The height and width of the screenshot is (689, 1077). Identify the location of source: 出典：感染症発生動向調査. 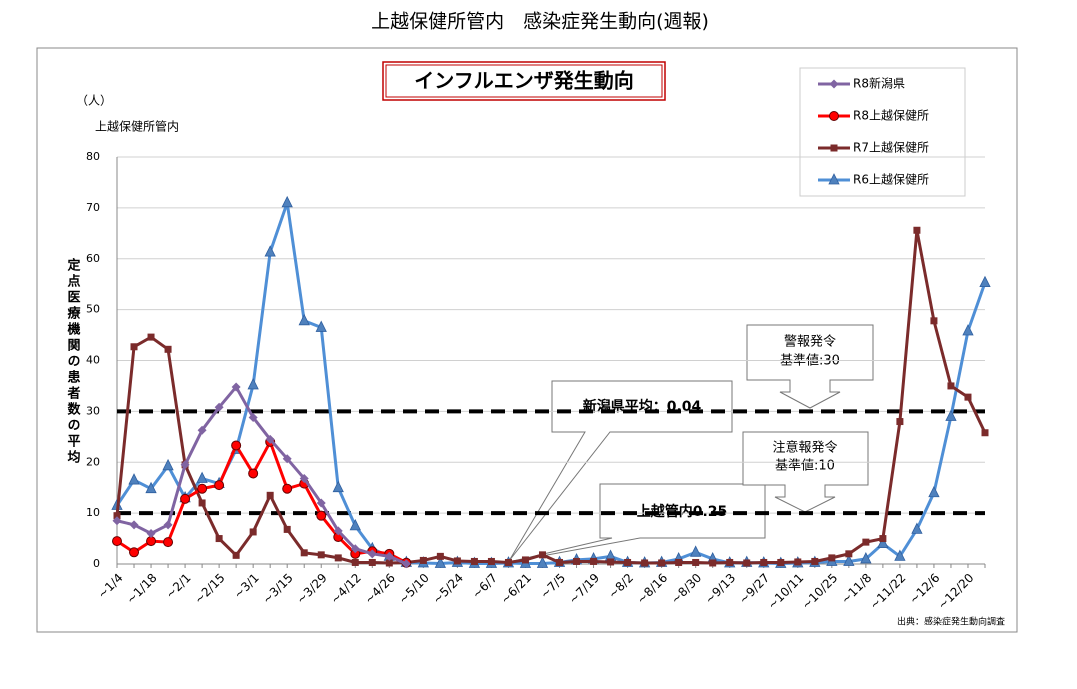
(951, 622).